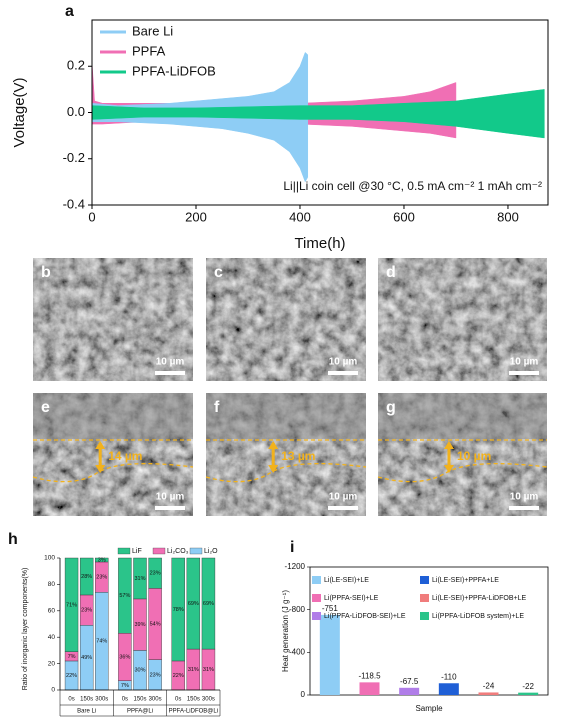  What do you see at coordinates (140, 712) in the screenshot?
I see `group-label: PPFA@Li` at bounding box center [140, 712].